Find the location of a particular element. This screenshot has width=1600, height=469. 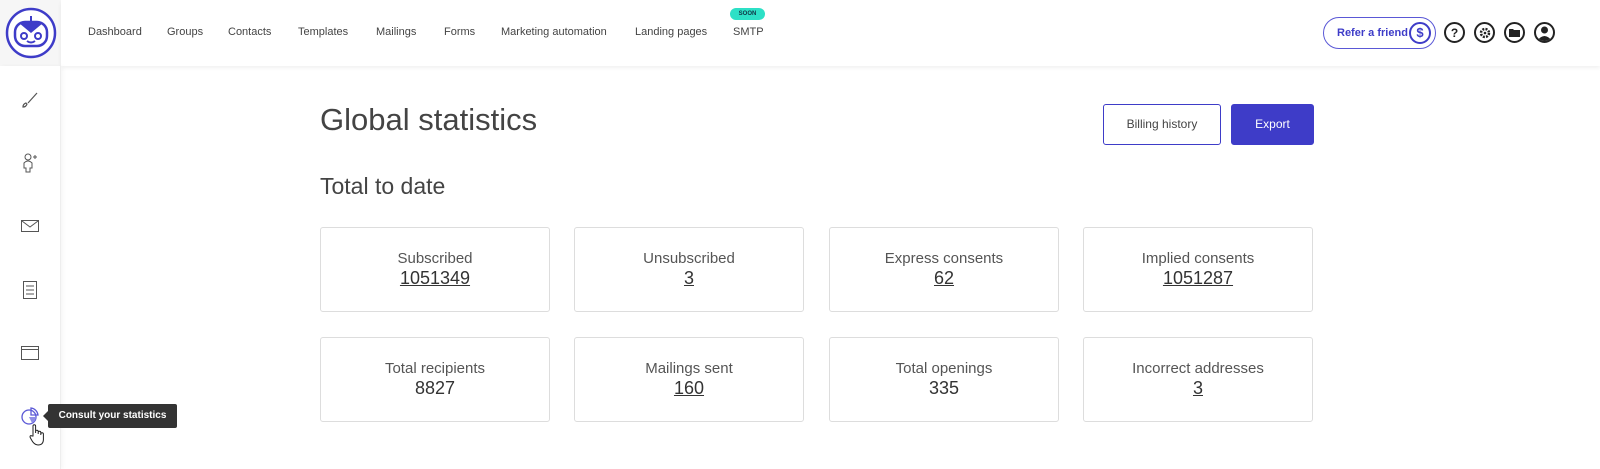

nav-contacts: Contacts is located at coordinates (250, 32).